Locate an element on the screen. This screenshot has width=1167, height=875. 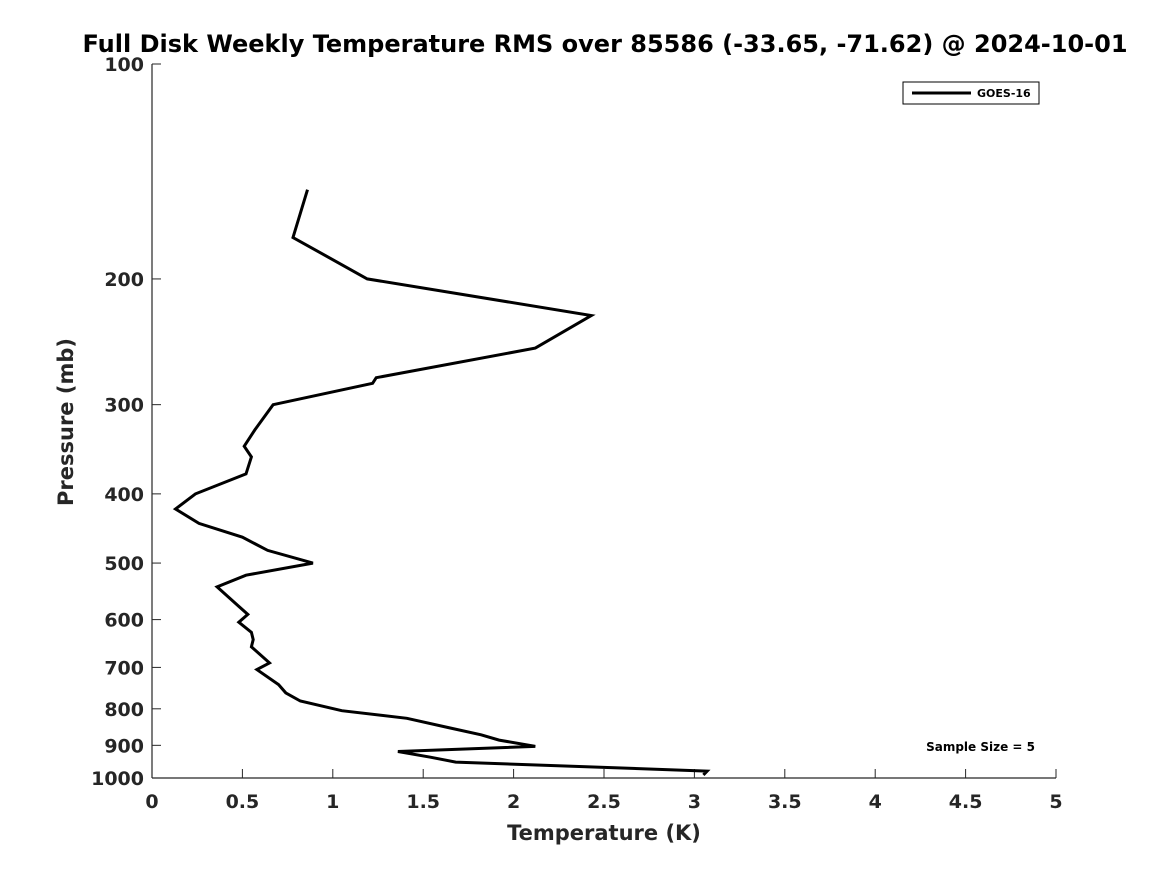
x-axis-label: Temperature (K) is located at coordinates (604, 833).